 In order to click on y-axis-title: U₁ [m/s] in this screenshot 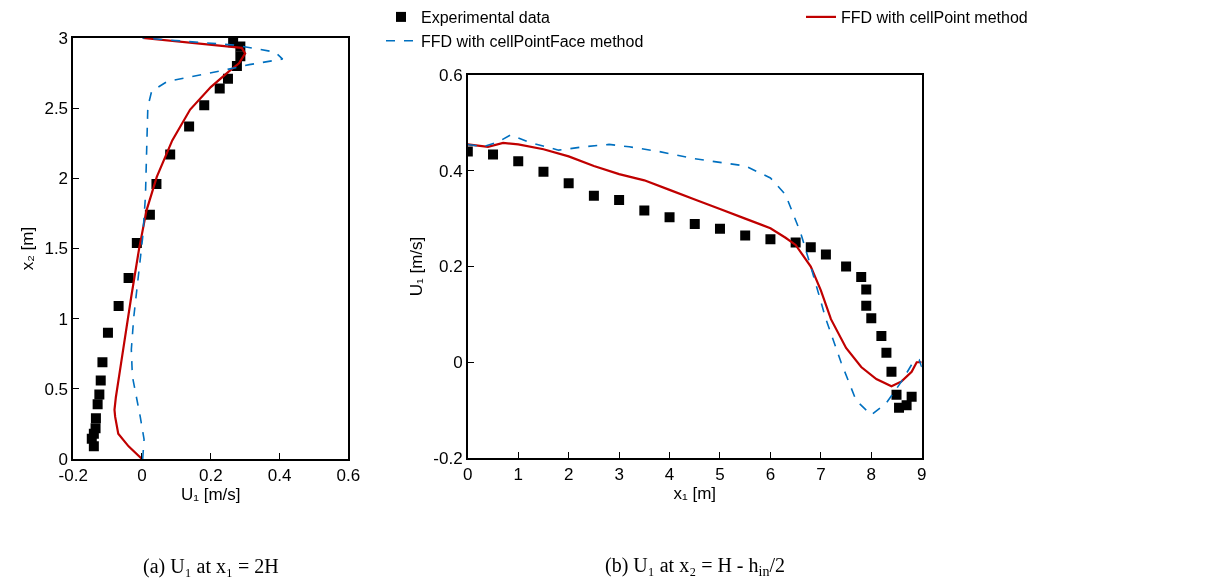, I will do `click(417, 266)`.